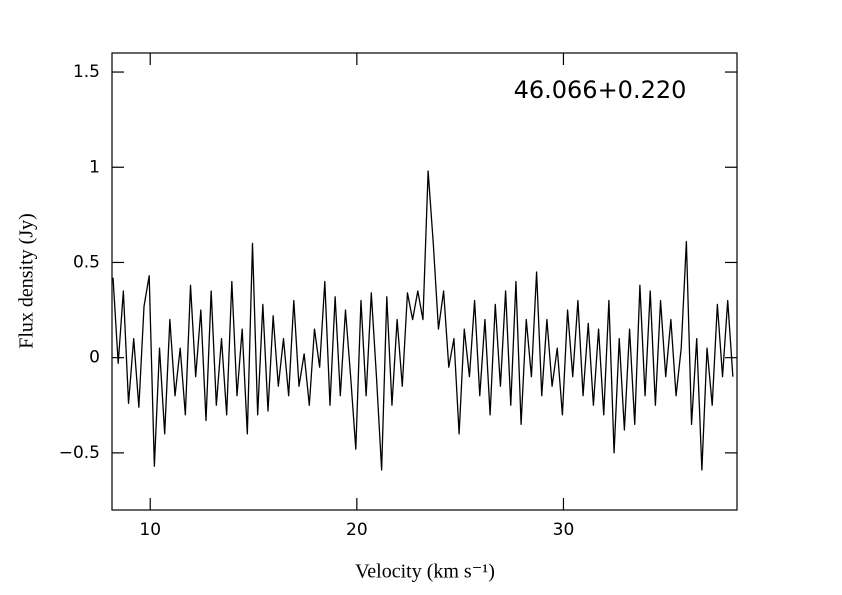  What do you see at coordinates (150, 530) in the screenshot?
I see `x-tick-label: 10` at bounding box center [150, 530].